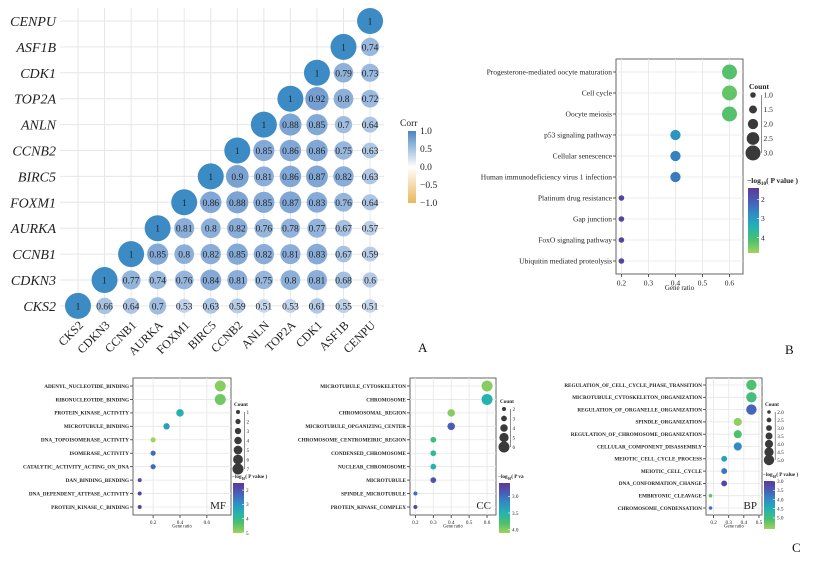 This screenshot has height=564, width=813. I want to click on color-legend-label: 3.5, so click(515, 514).